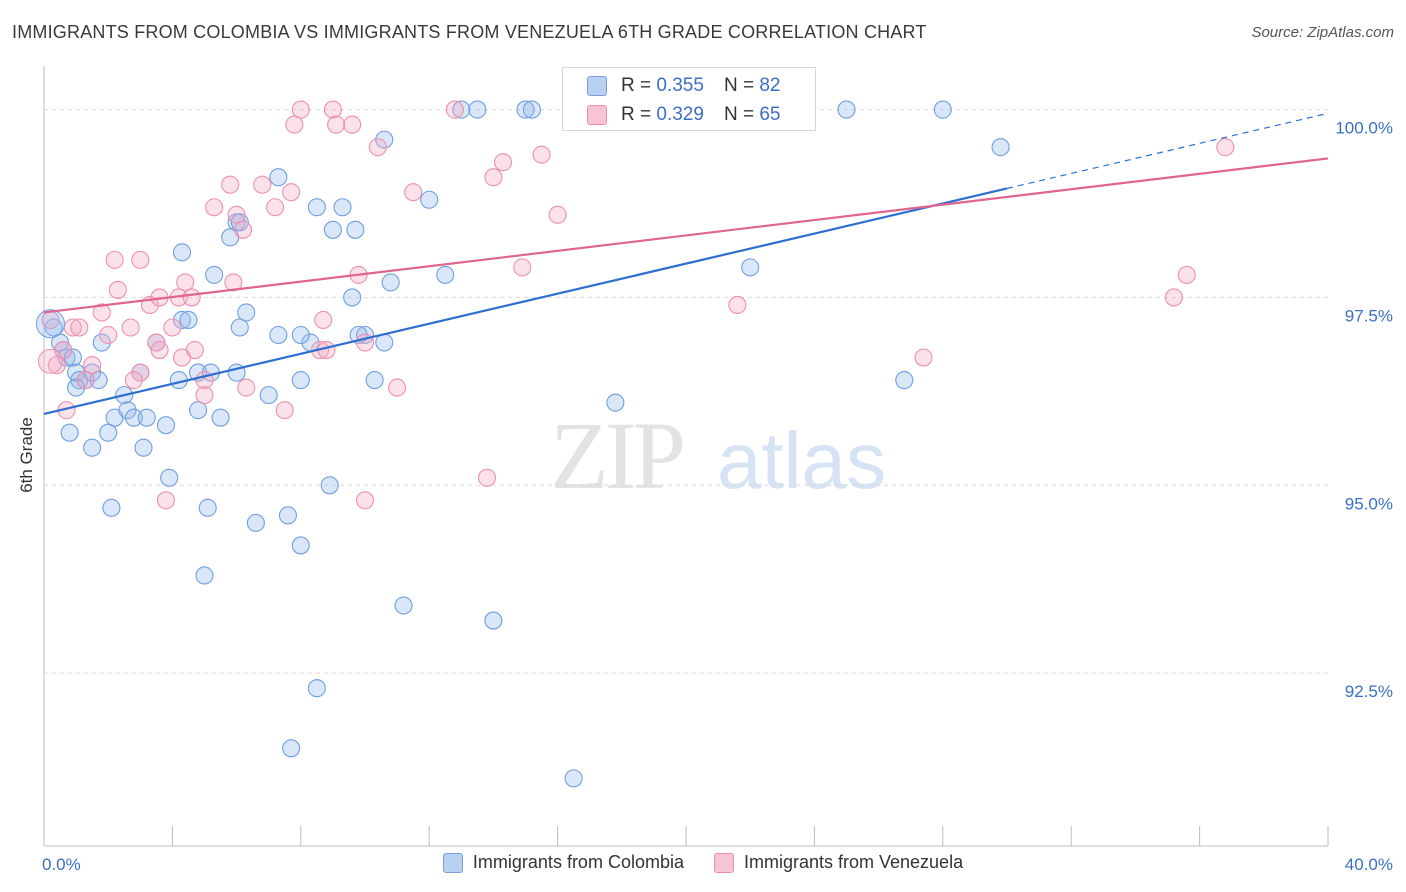  I want to click on legend-item-venezuela: Immigrants from Venezuela, so click(838, 862).